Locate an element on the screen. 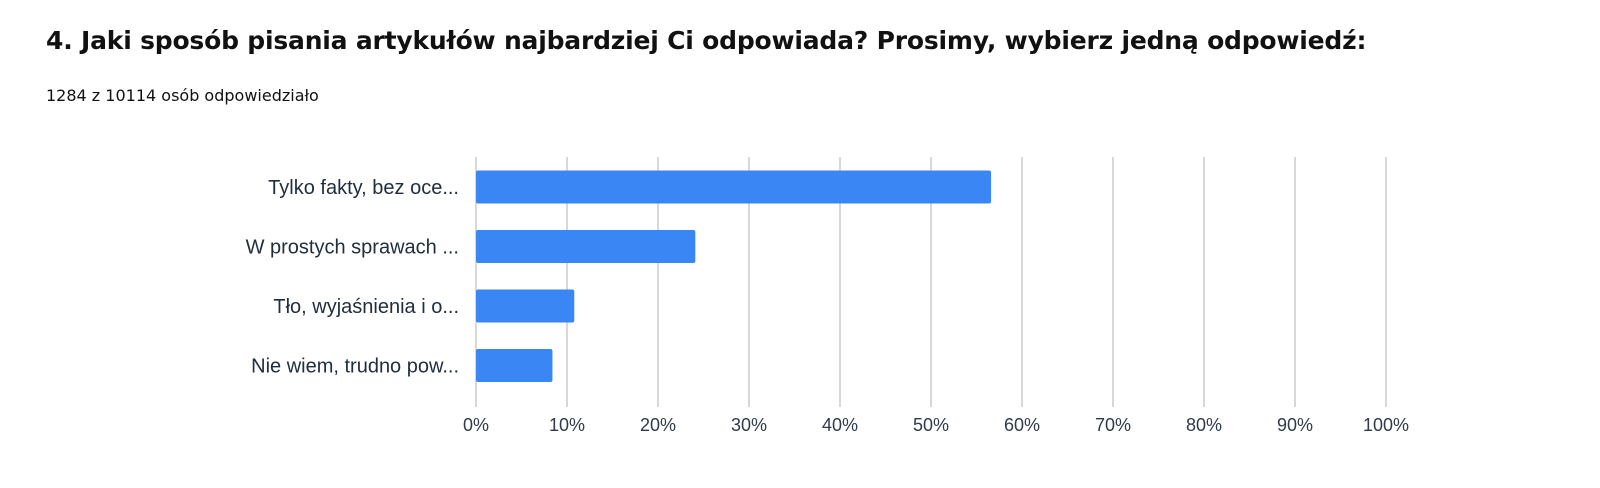 Image resolution: width=1600 pixels, height=488 pixels. x-tick-label: 100% is located at coordinates (1386, 425).